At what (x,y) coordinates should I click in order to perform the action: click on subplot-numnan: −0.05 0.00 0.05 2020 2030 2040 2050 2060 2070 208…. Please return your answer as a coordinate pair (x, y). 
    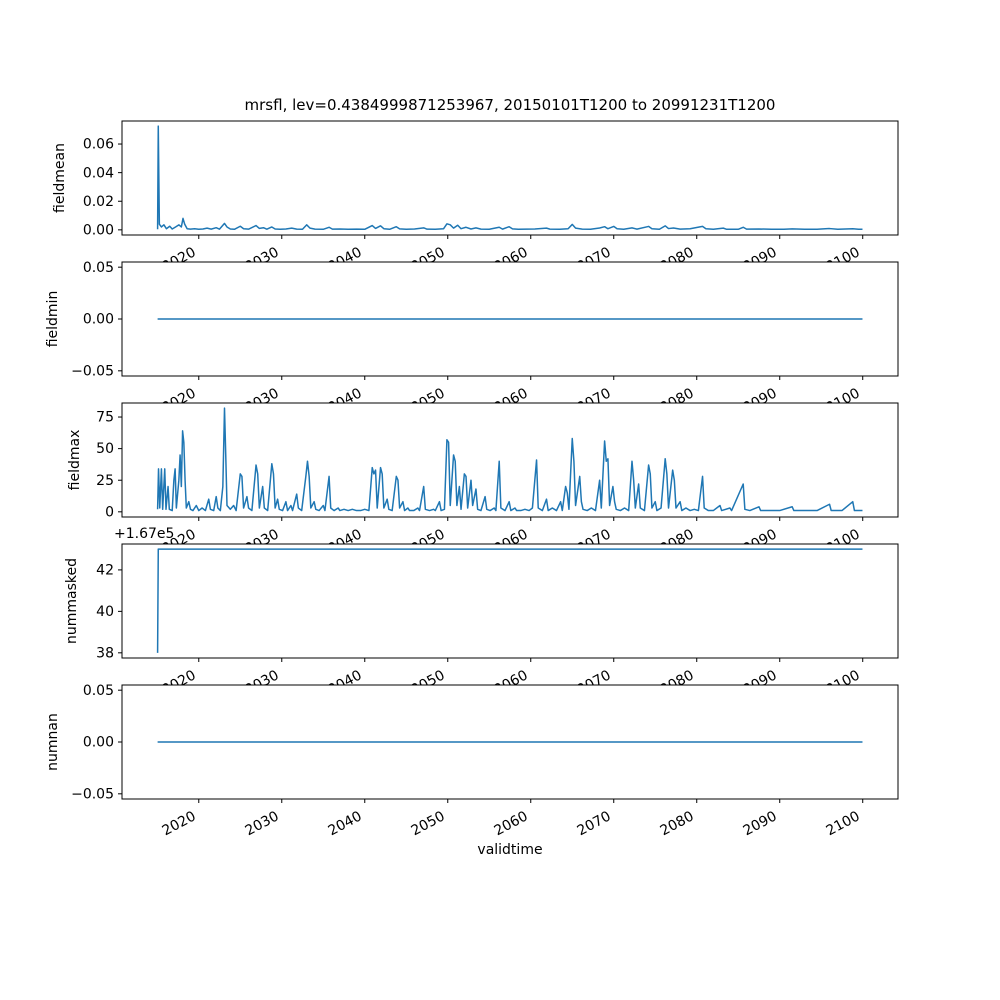
    Looking at the image, I should click on (472, 761).